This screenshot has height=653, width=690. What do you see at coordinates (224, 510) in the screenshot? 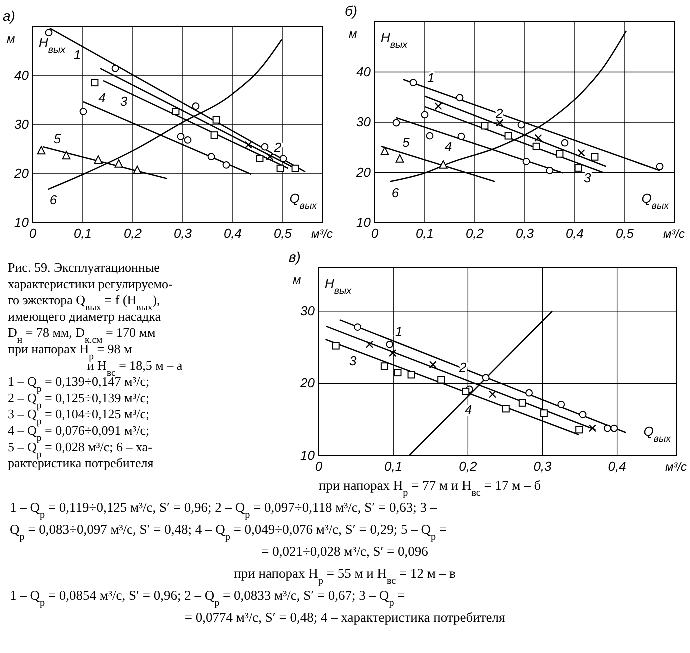
I see `text: 1 – Q$_{р}$ = 0,119÷0,125 м³/с, S′ = 0,96; 2 – Q$_{р}$ = 0,097÷0,118 м³/с, S′ = 0,63; 3 –` at bounding box center [224, 510].